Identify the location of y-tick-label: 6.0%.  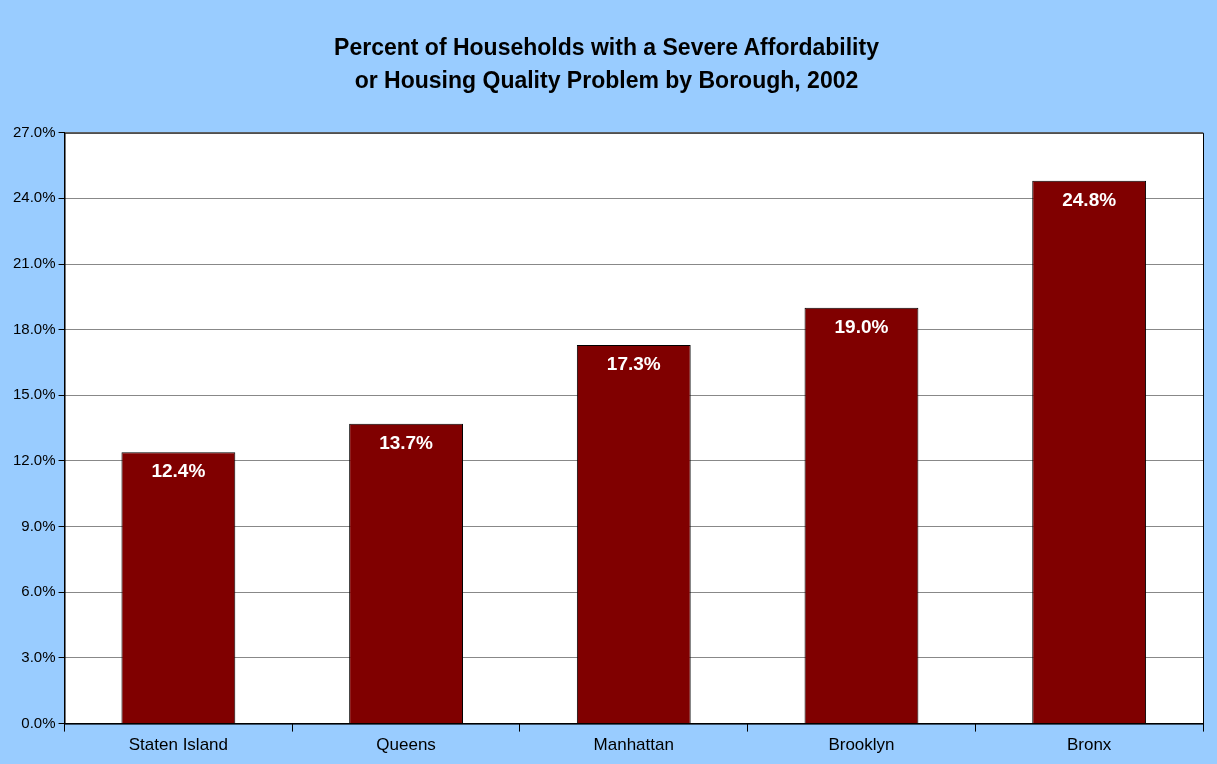
(38, 591).